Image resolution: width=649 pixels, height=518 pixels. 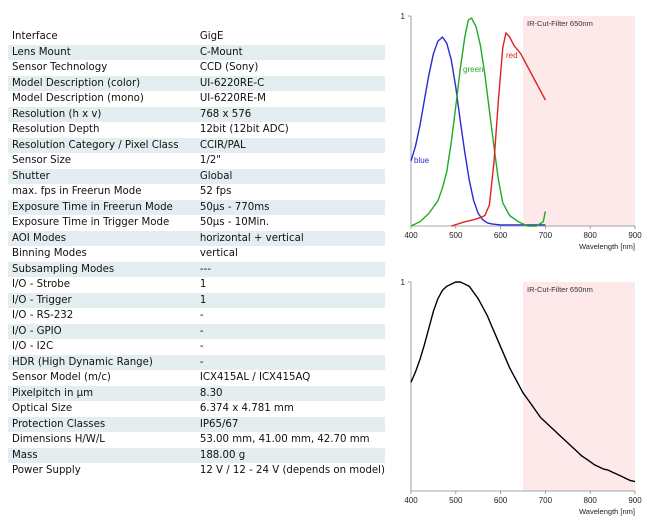 I want to click on spec-value: 52 fps, so click(x=215, y=191).